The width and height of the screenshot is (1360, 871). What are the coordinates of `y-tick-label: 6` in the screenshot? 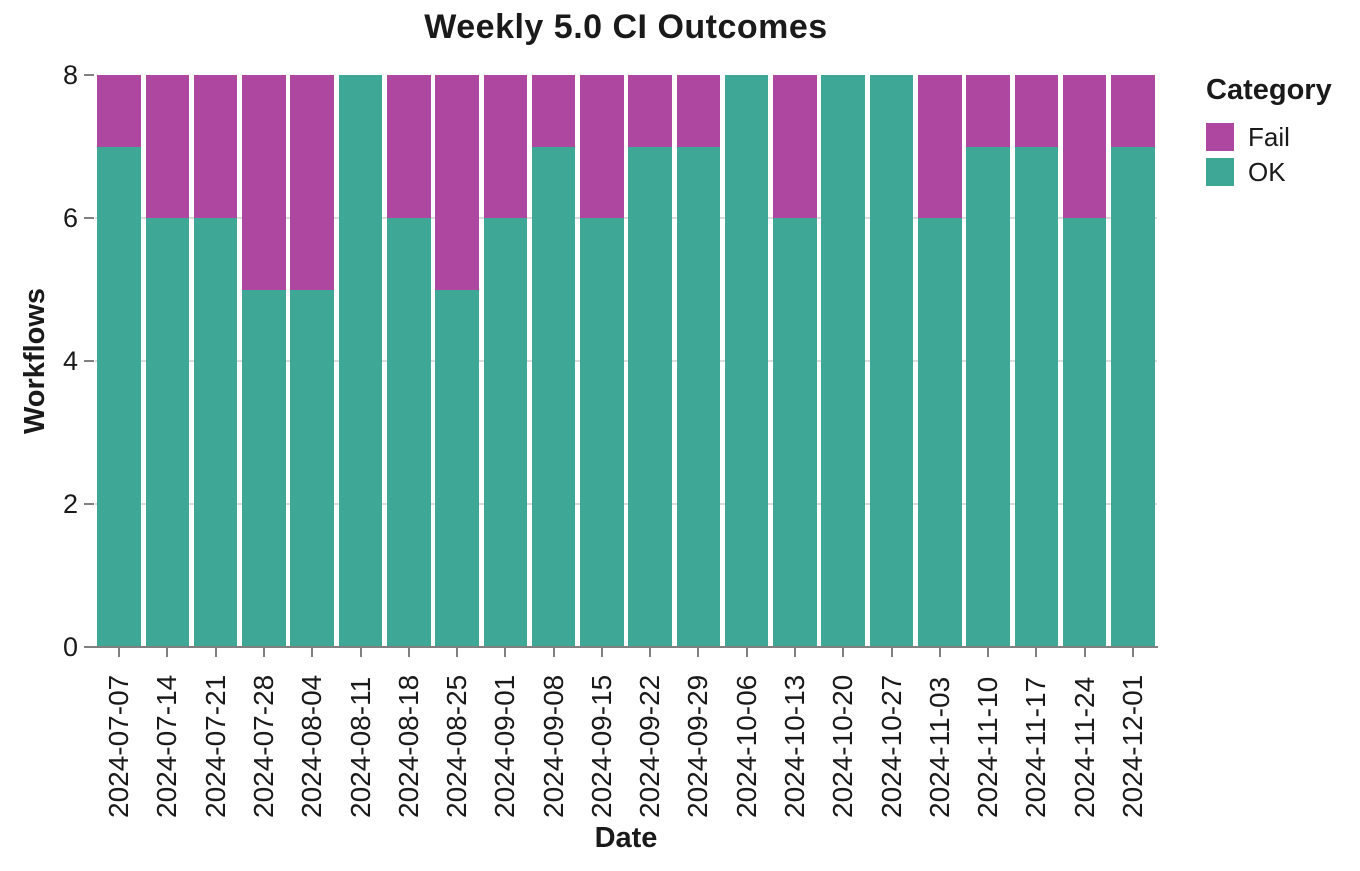 It's located at (70, 218).